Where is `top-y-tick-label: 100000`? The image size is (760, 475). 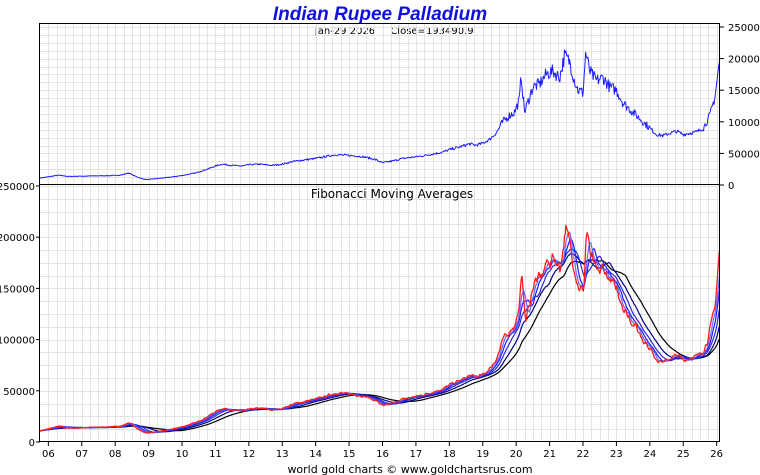 top-y-tick-label: 100000 is located at coordinates (744, 123).